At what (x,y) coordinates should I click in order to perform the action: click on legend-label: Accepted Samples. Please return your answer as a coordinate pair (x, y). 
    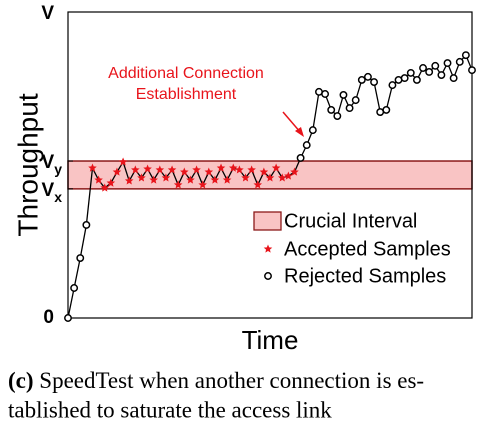
    Looking at the image, I should click on (367, 249).